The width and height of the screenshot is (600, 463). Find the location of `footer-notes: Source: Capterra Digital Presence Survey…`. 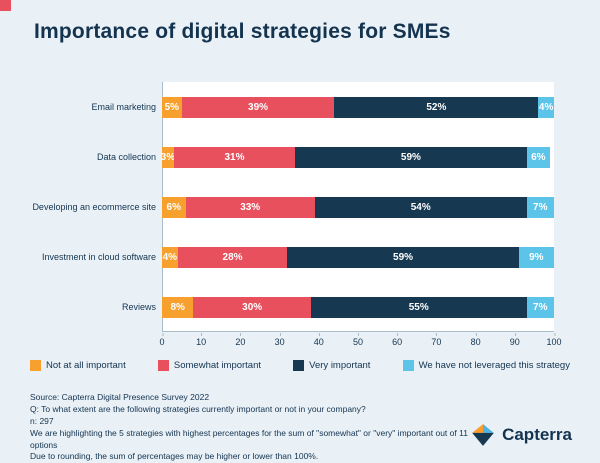

footer-notes: Source: Capterra Digital Presence Survey… is located at coordinates (251, 427).